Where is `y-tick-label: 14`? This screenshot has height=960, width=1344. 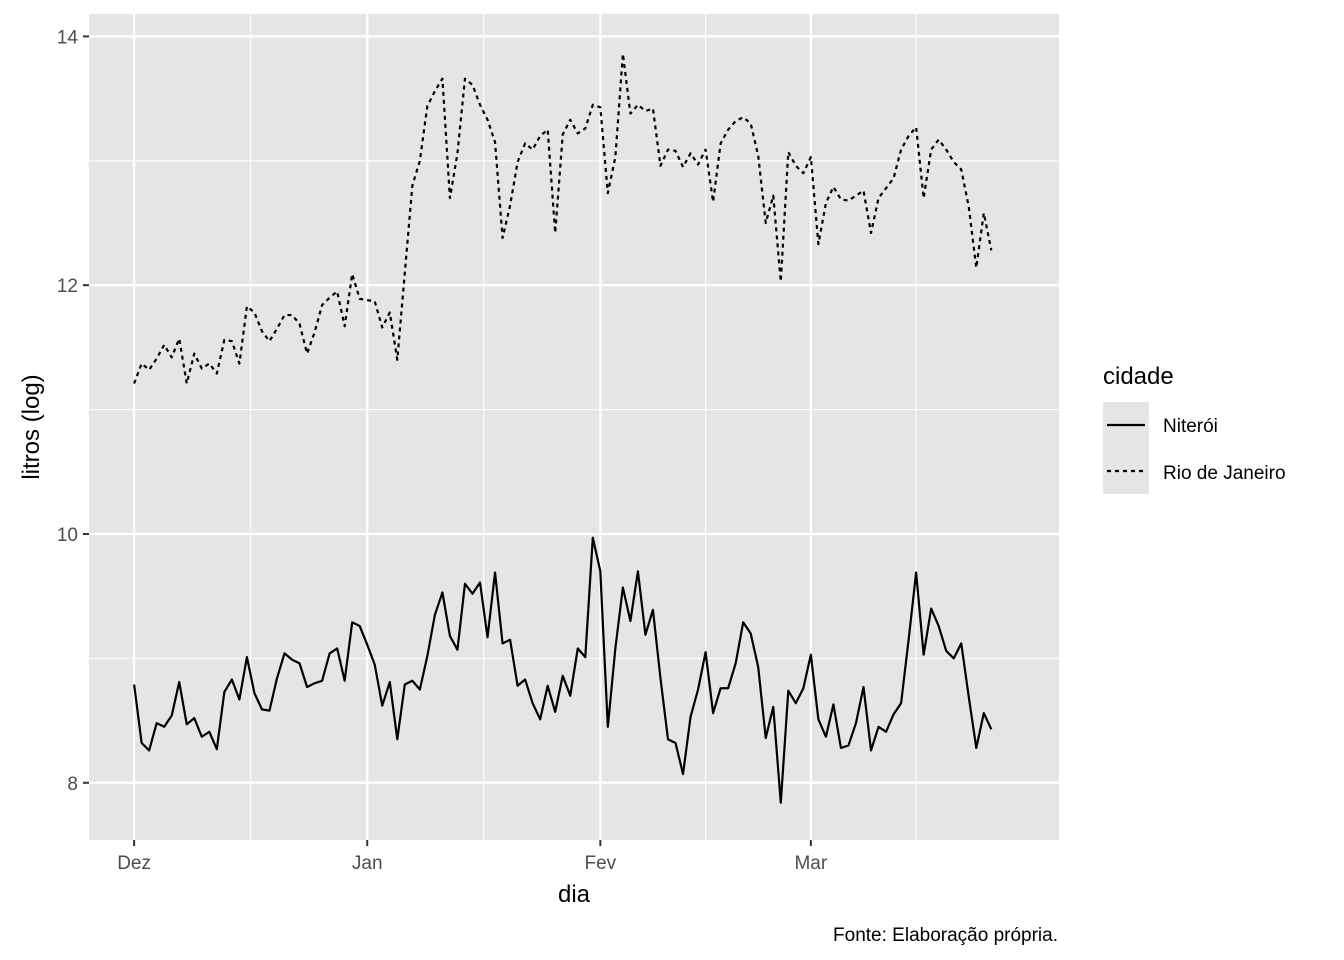
y-tick-label: 14 is located at coordinates (68, 37).